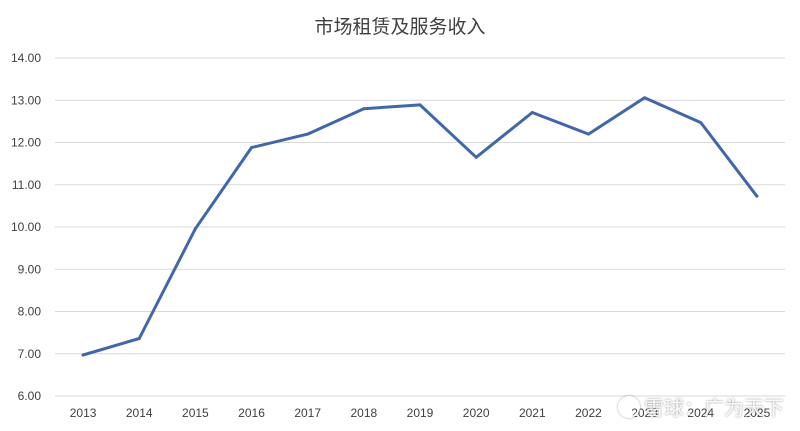 This screenshot has width=800, height=431. I want to click on chart-title: 市场租赁及服务收入, so click(399, 27).